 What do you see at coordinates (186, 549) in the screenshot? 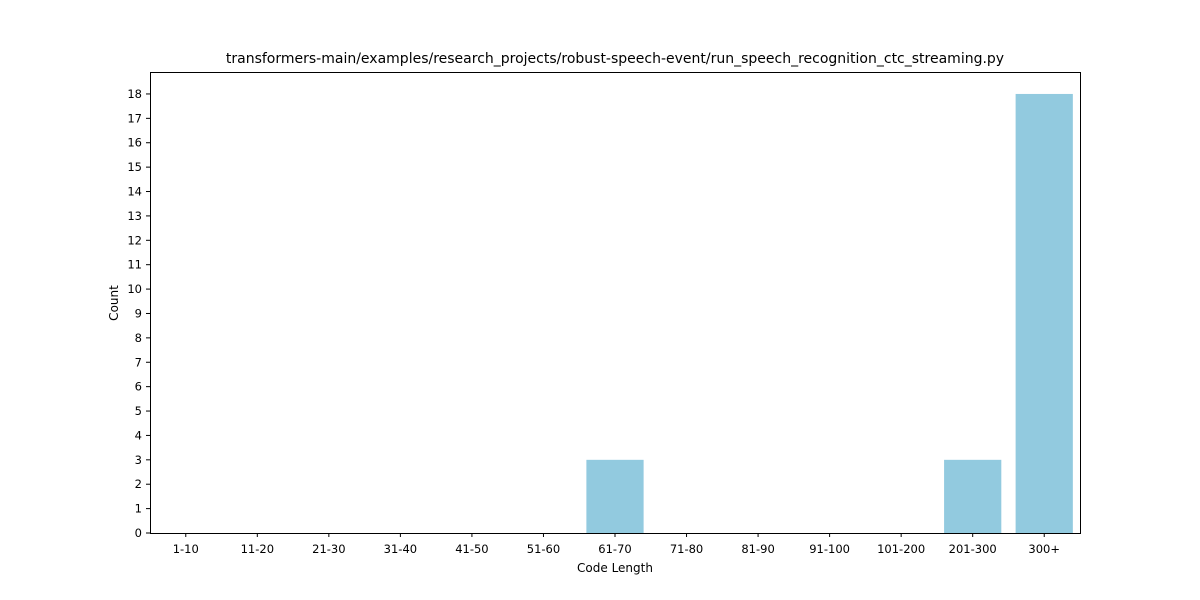
I see `x-tick-label: 1-10` at bounding box center [186, 549].